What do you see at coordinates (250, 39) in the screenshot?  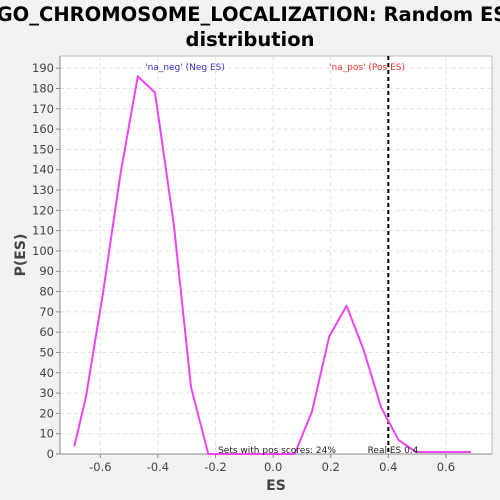 I see `chart-title-line-2: distribution` at bounding box center [250, 39].